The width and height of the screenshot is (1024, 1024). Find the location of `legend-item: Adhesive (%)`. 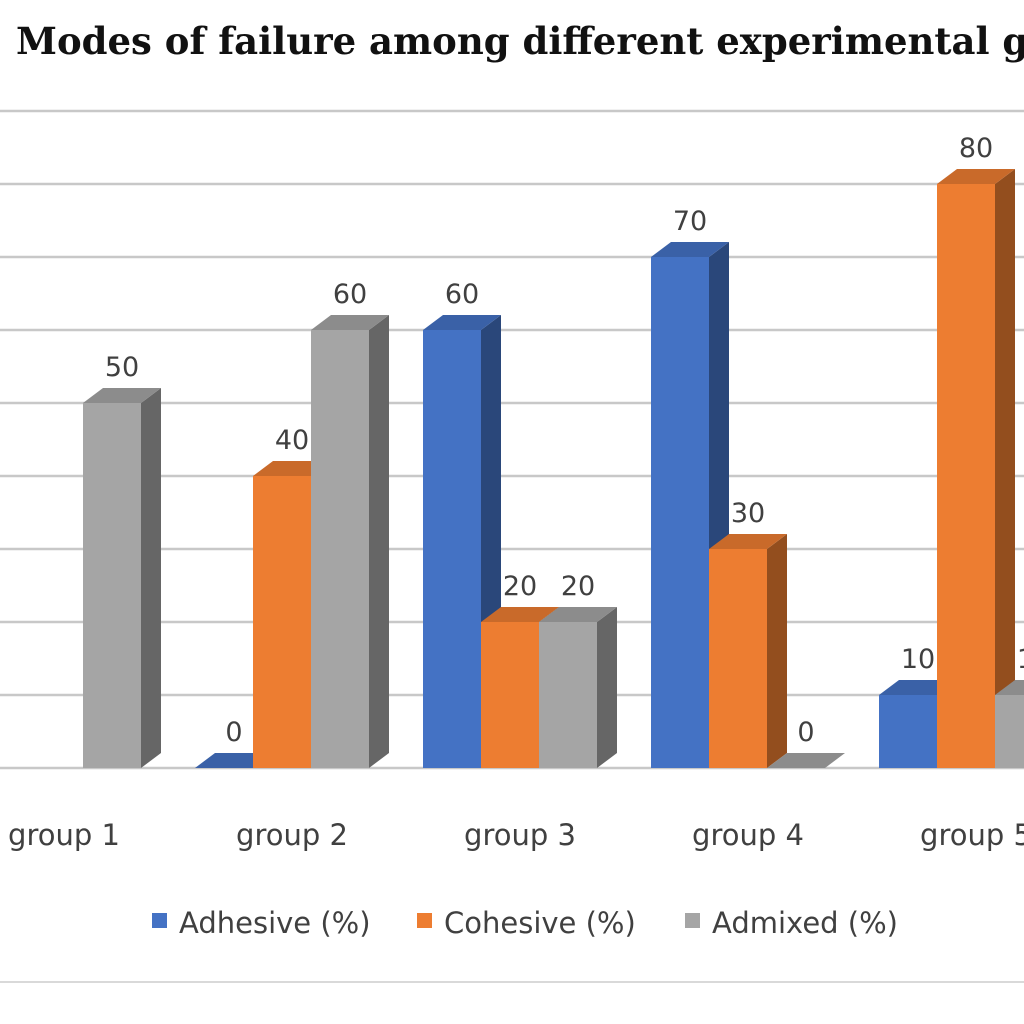

legend-item: Adhesive (%) is located at coordinates (261, 923).